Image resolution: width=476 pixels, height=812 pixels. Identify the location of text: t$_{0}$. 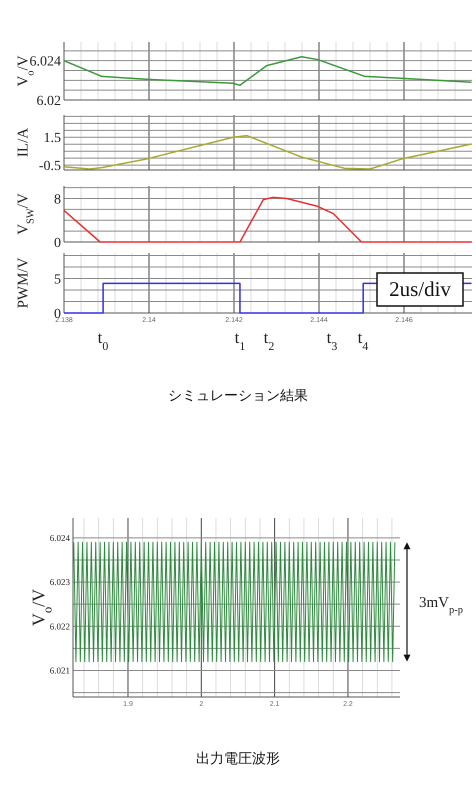
(103, 340).